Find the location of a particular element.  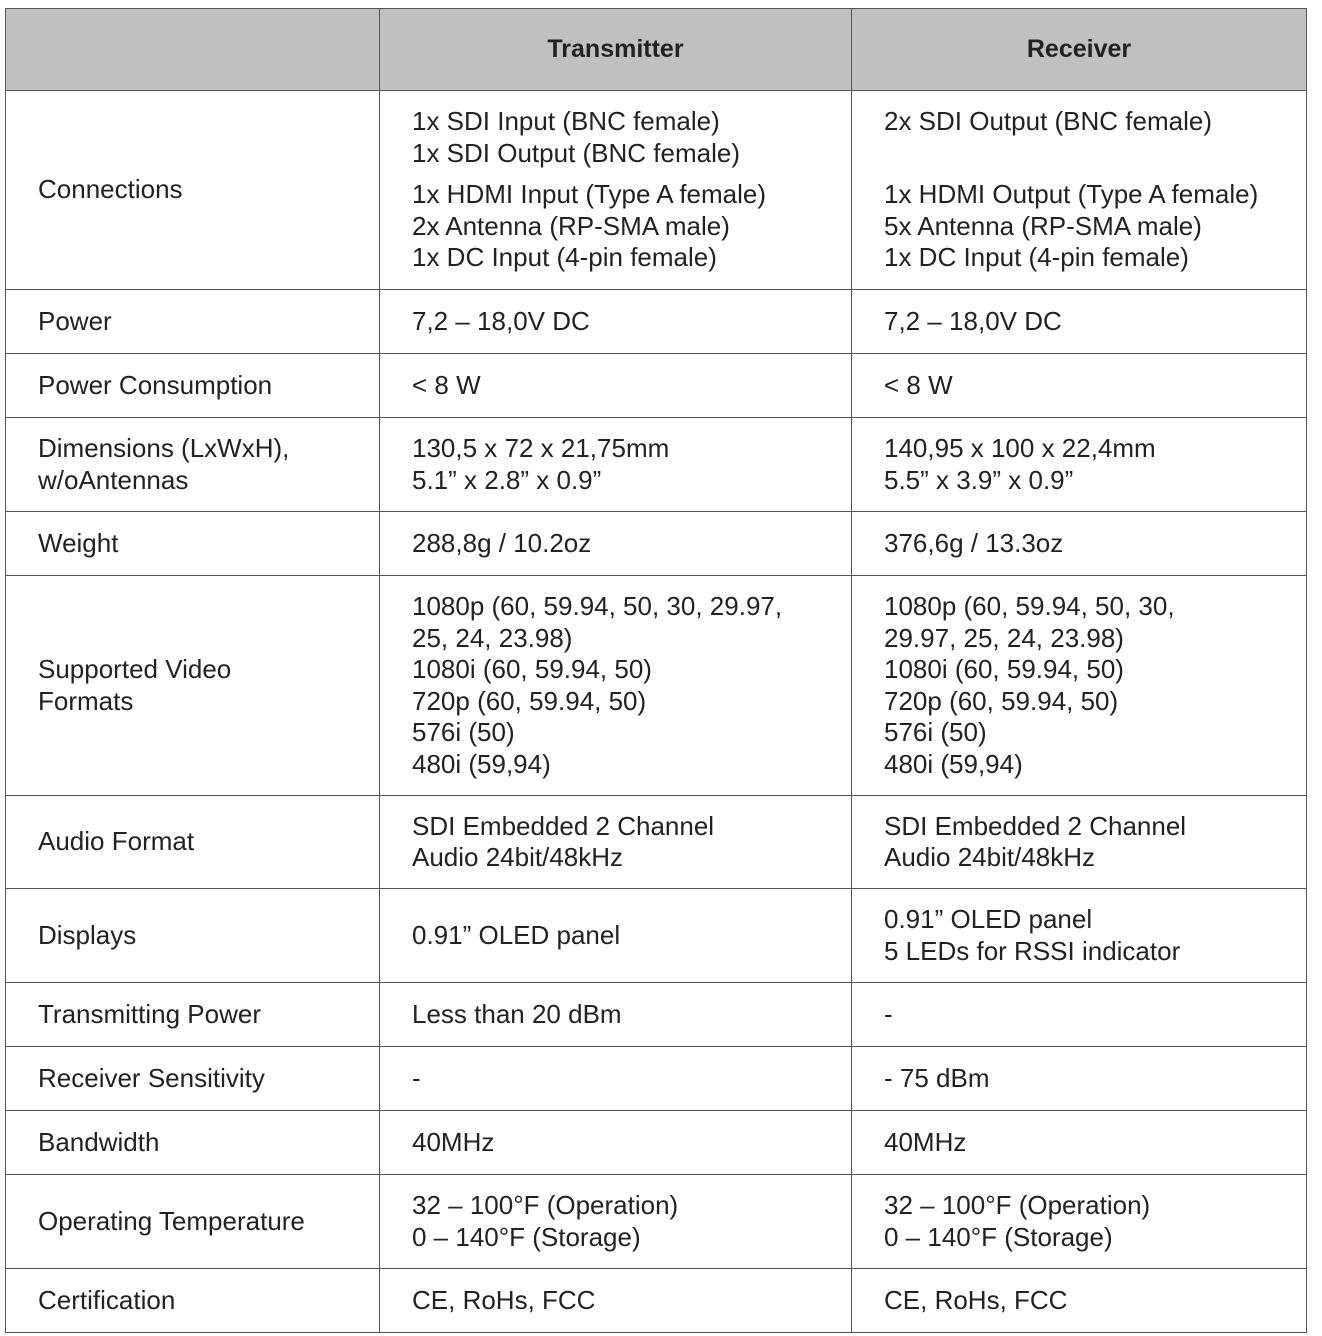

row-label: Power is located at coordinates (192, 321).